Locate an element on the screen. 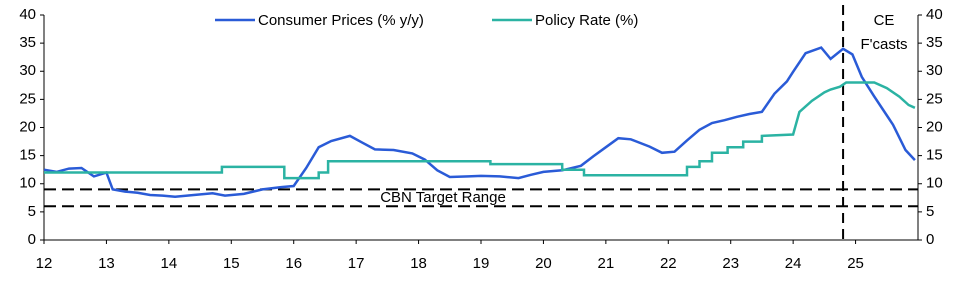 The height and width of the screenshot is (286, 963). y-tick-label: 10 is located at coordinates (27, 183).